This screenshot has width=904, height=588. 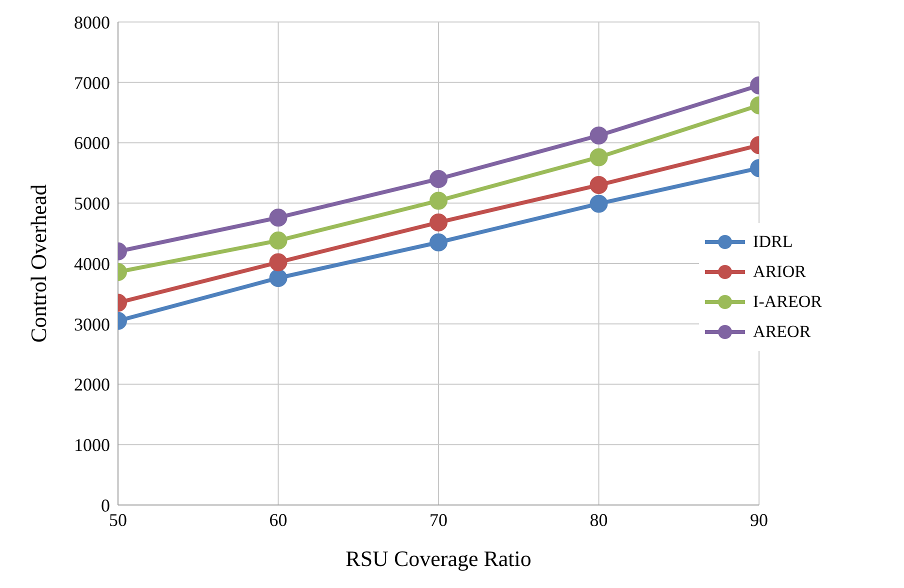 What do you see at coordinates (118, 520) in the screenshot?
I see `x-tick-label: 50` at bounding box center [118, 520].